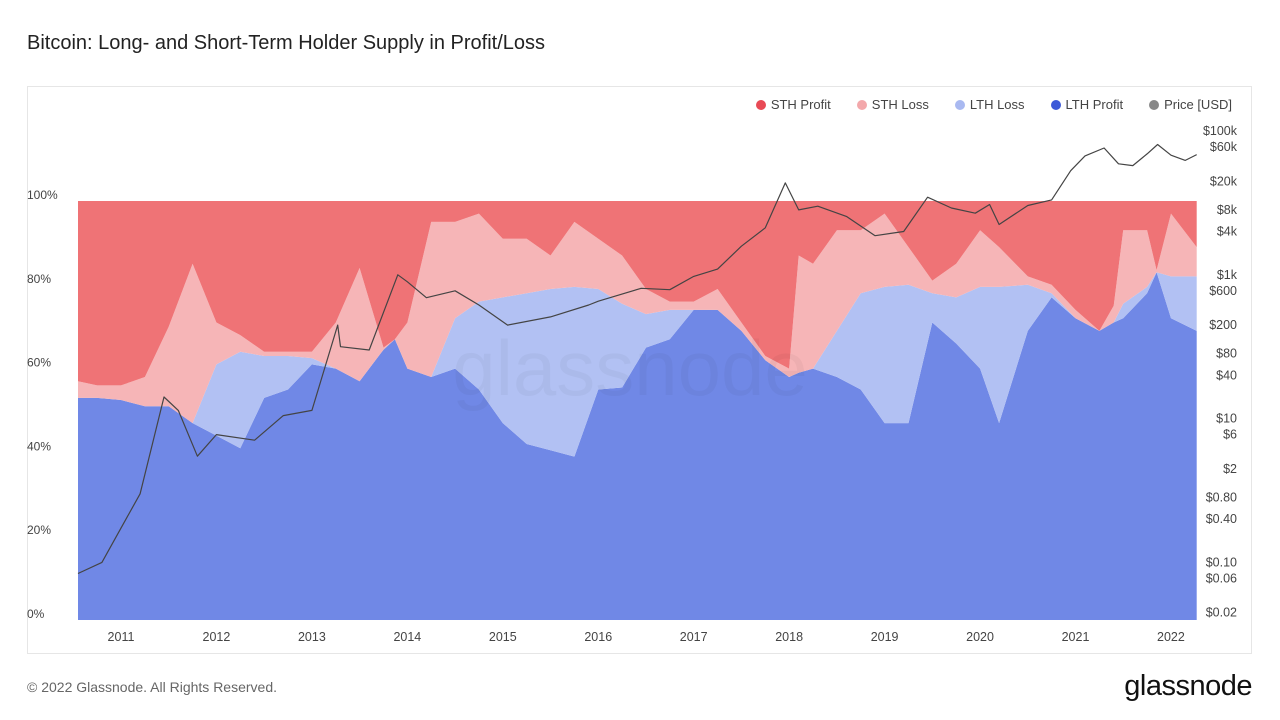 This screenshot has width=1280, height=720. Describe the element at coordinates (1226, 375) in the screenshot. I see `y-right-tick-label: $40` at that location.